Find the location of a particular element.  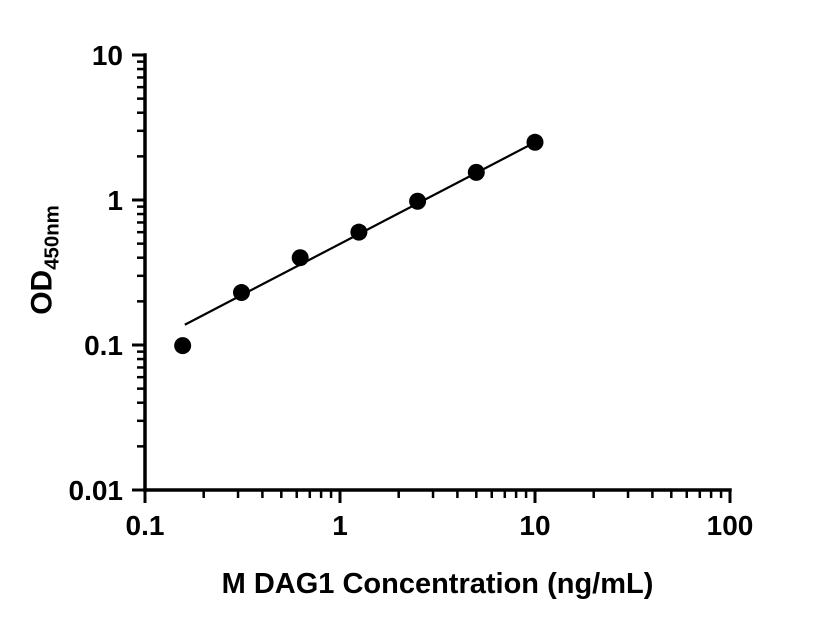

y-axis-title: OD450nm is located at coordinates (45, 260).